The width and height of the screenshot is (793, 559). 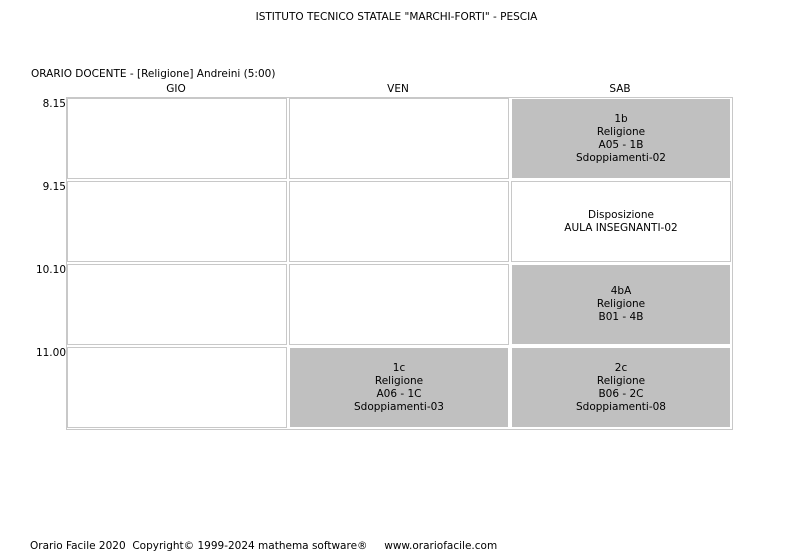 What do you see at coordinates (621, 157) in the screenshot?
I see `lesson-line: Sdoppiamenti-02` at bounding box center [621, 157].